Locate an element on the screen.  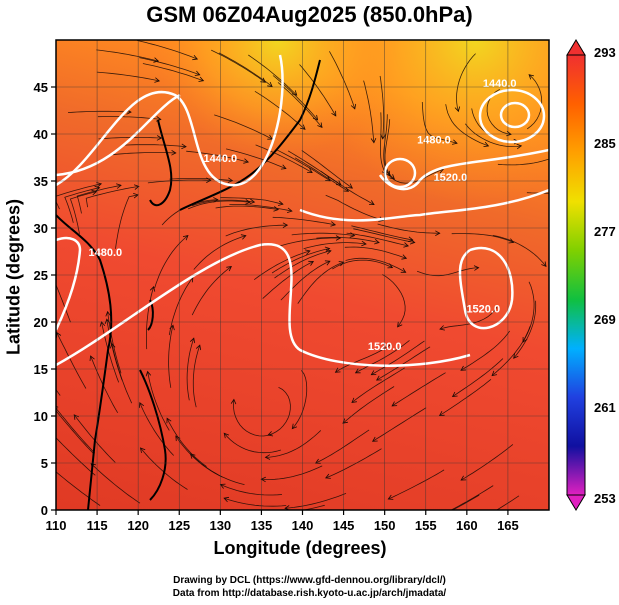
colorbar-gradient is located at coordinates (576, 275).